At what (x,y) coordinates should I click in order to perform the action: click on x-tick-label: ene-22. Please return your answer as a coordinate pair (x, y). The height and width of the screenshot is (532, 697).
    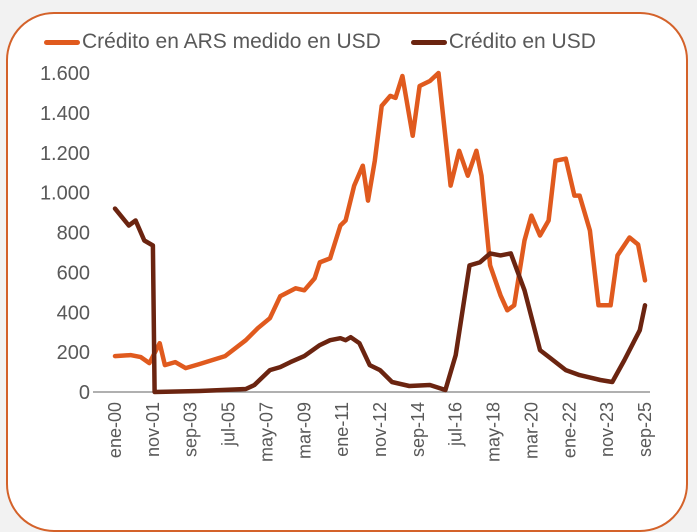
    Looking at the image, I should click on (569, 430).